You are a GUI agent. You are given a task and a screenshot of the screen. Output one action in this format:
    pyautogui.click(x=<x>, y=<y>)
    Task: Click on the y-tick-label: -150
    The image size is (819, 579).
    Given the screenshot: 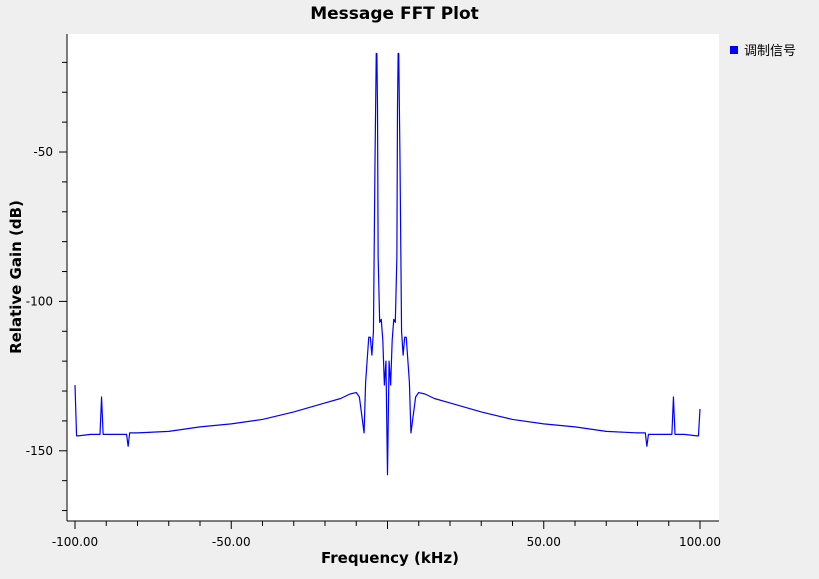 What is the action you would take?
    pyautogui.click(x=39, y=451)
    